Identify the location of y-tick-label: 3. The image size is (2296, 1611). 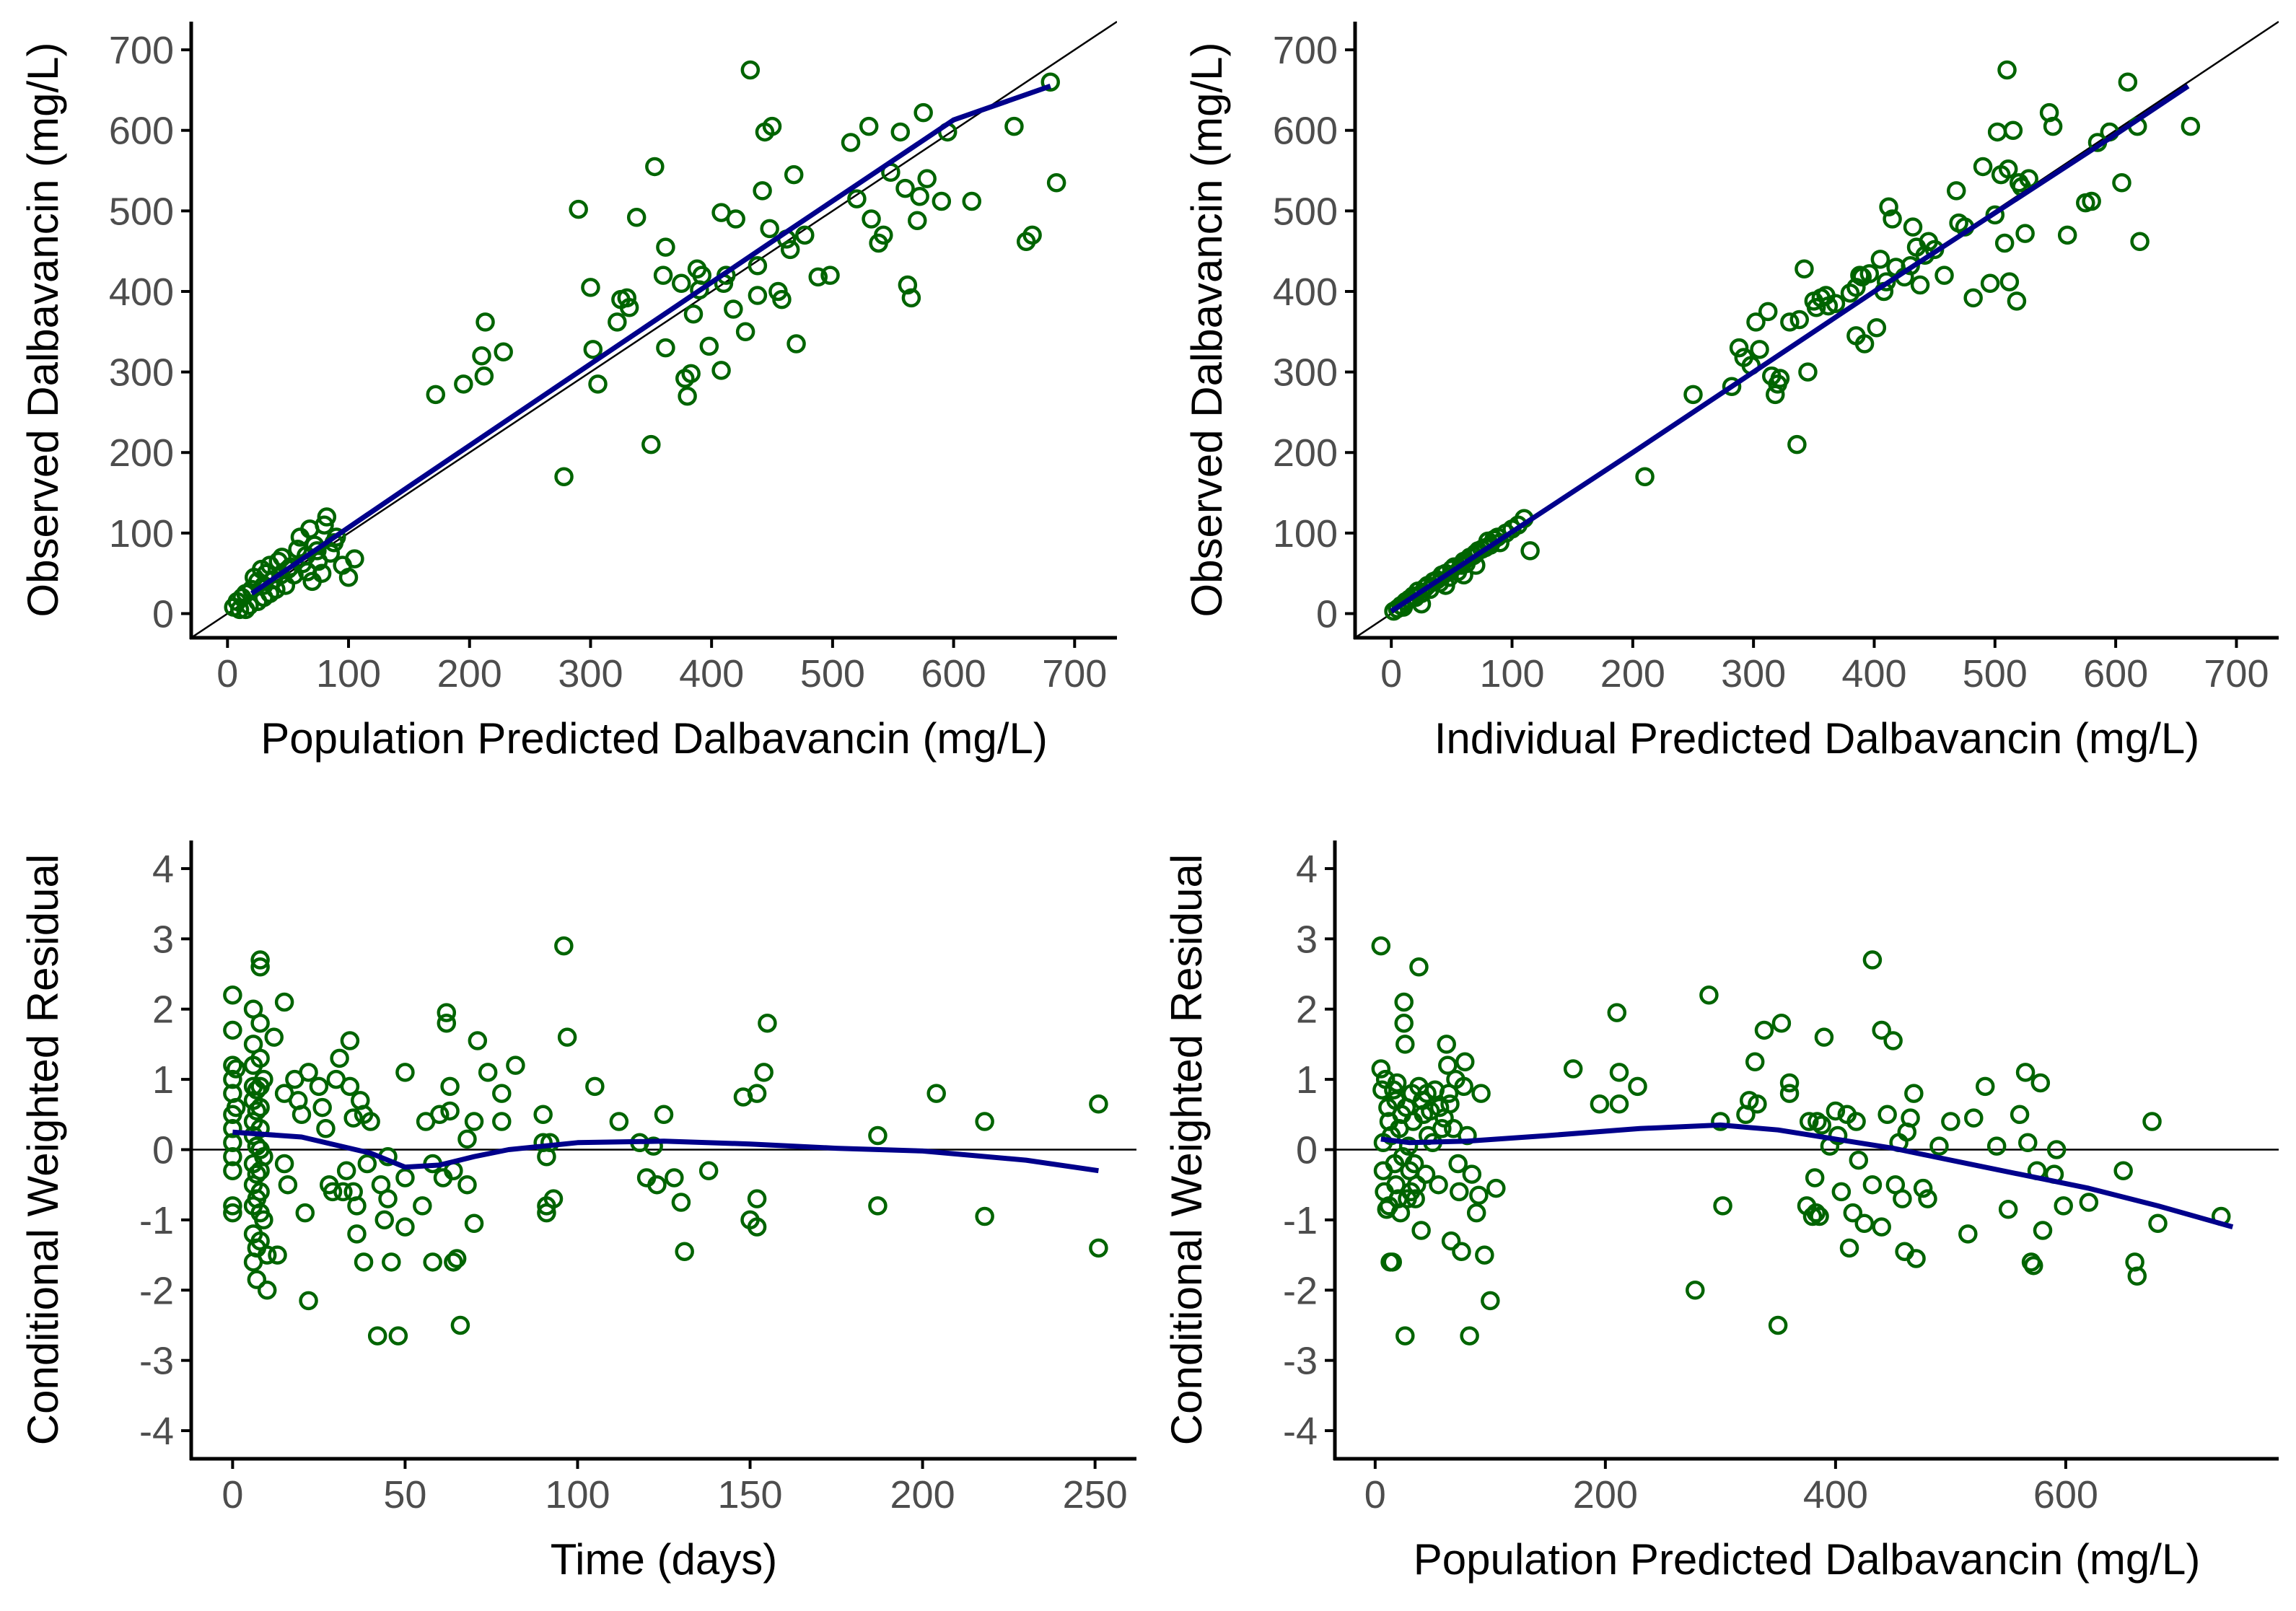
(163, 939).